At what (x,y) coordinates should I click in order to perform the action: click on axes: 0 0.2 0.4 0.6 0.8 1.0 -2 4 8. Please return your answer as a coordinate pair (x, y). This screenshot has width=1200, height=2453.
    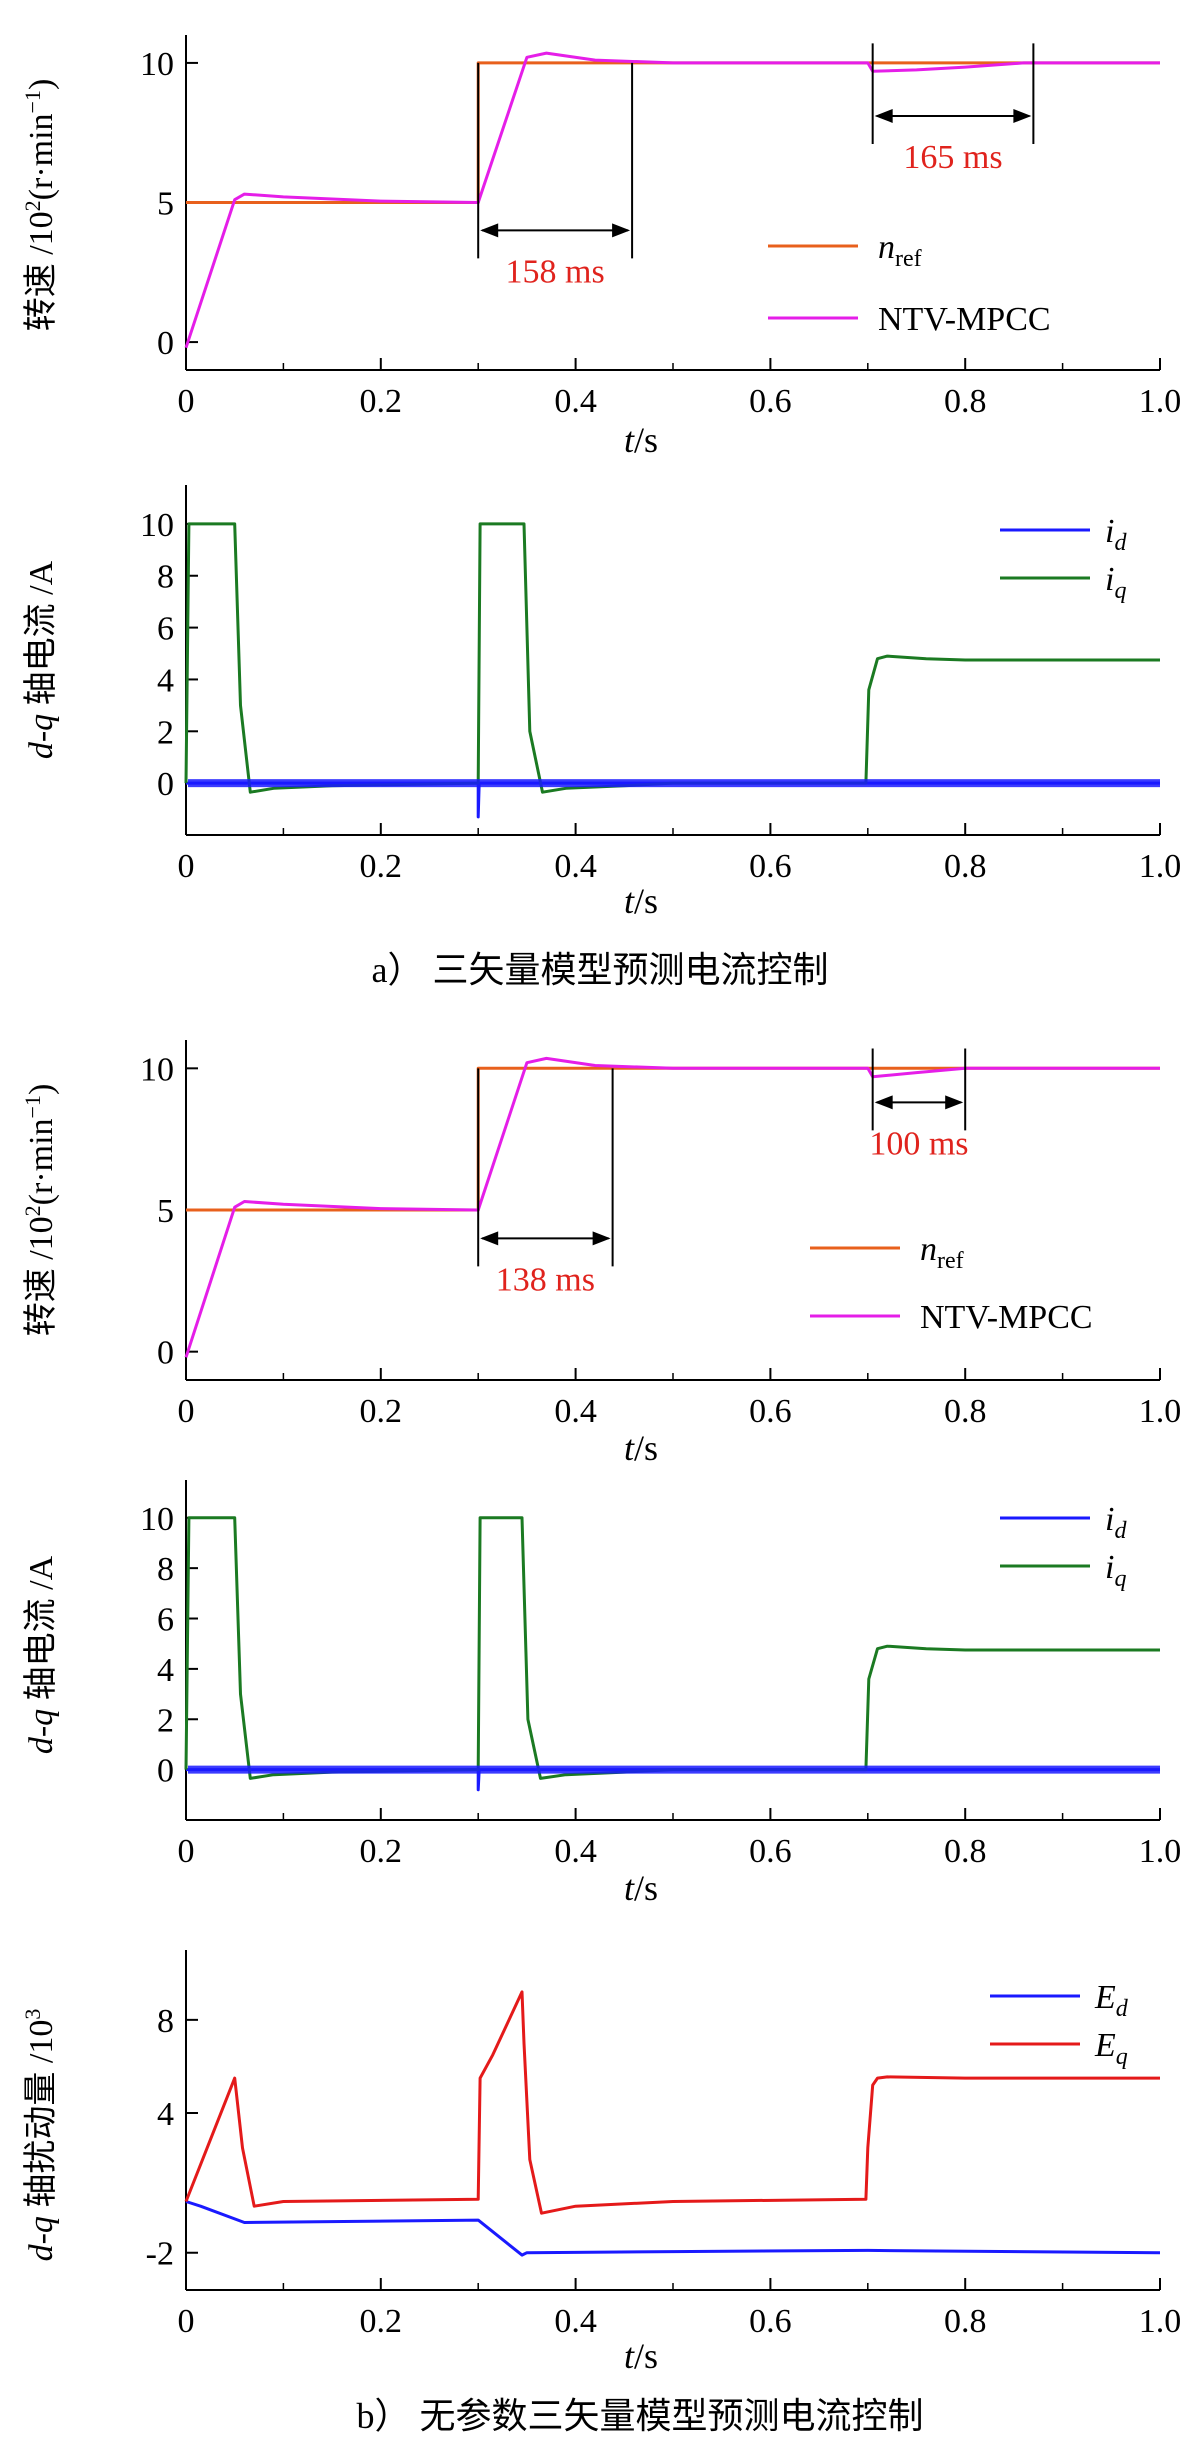
    Looking at the image, I should click on (664, 2145).